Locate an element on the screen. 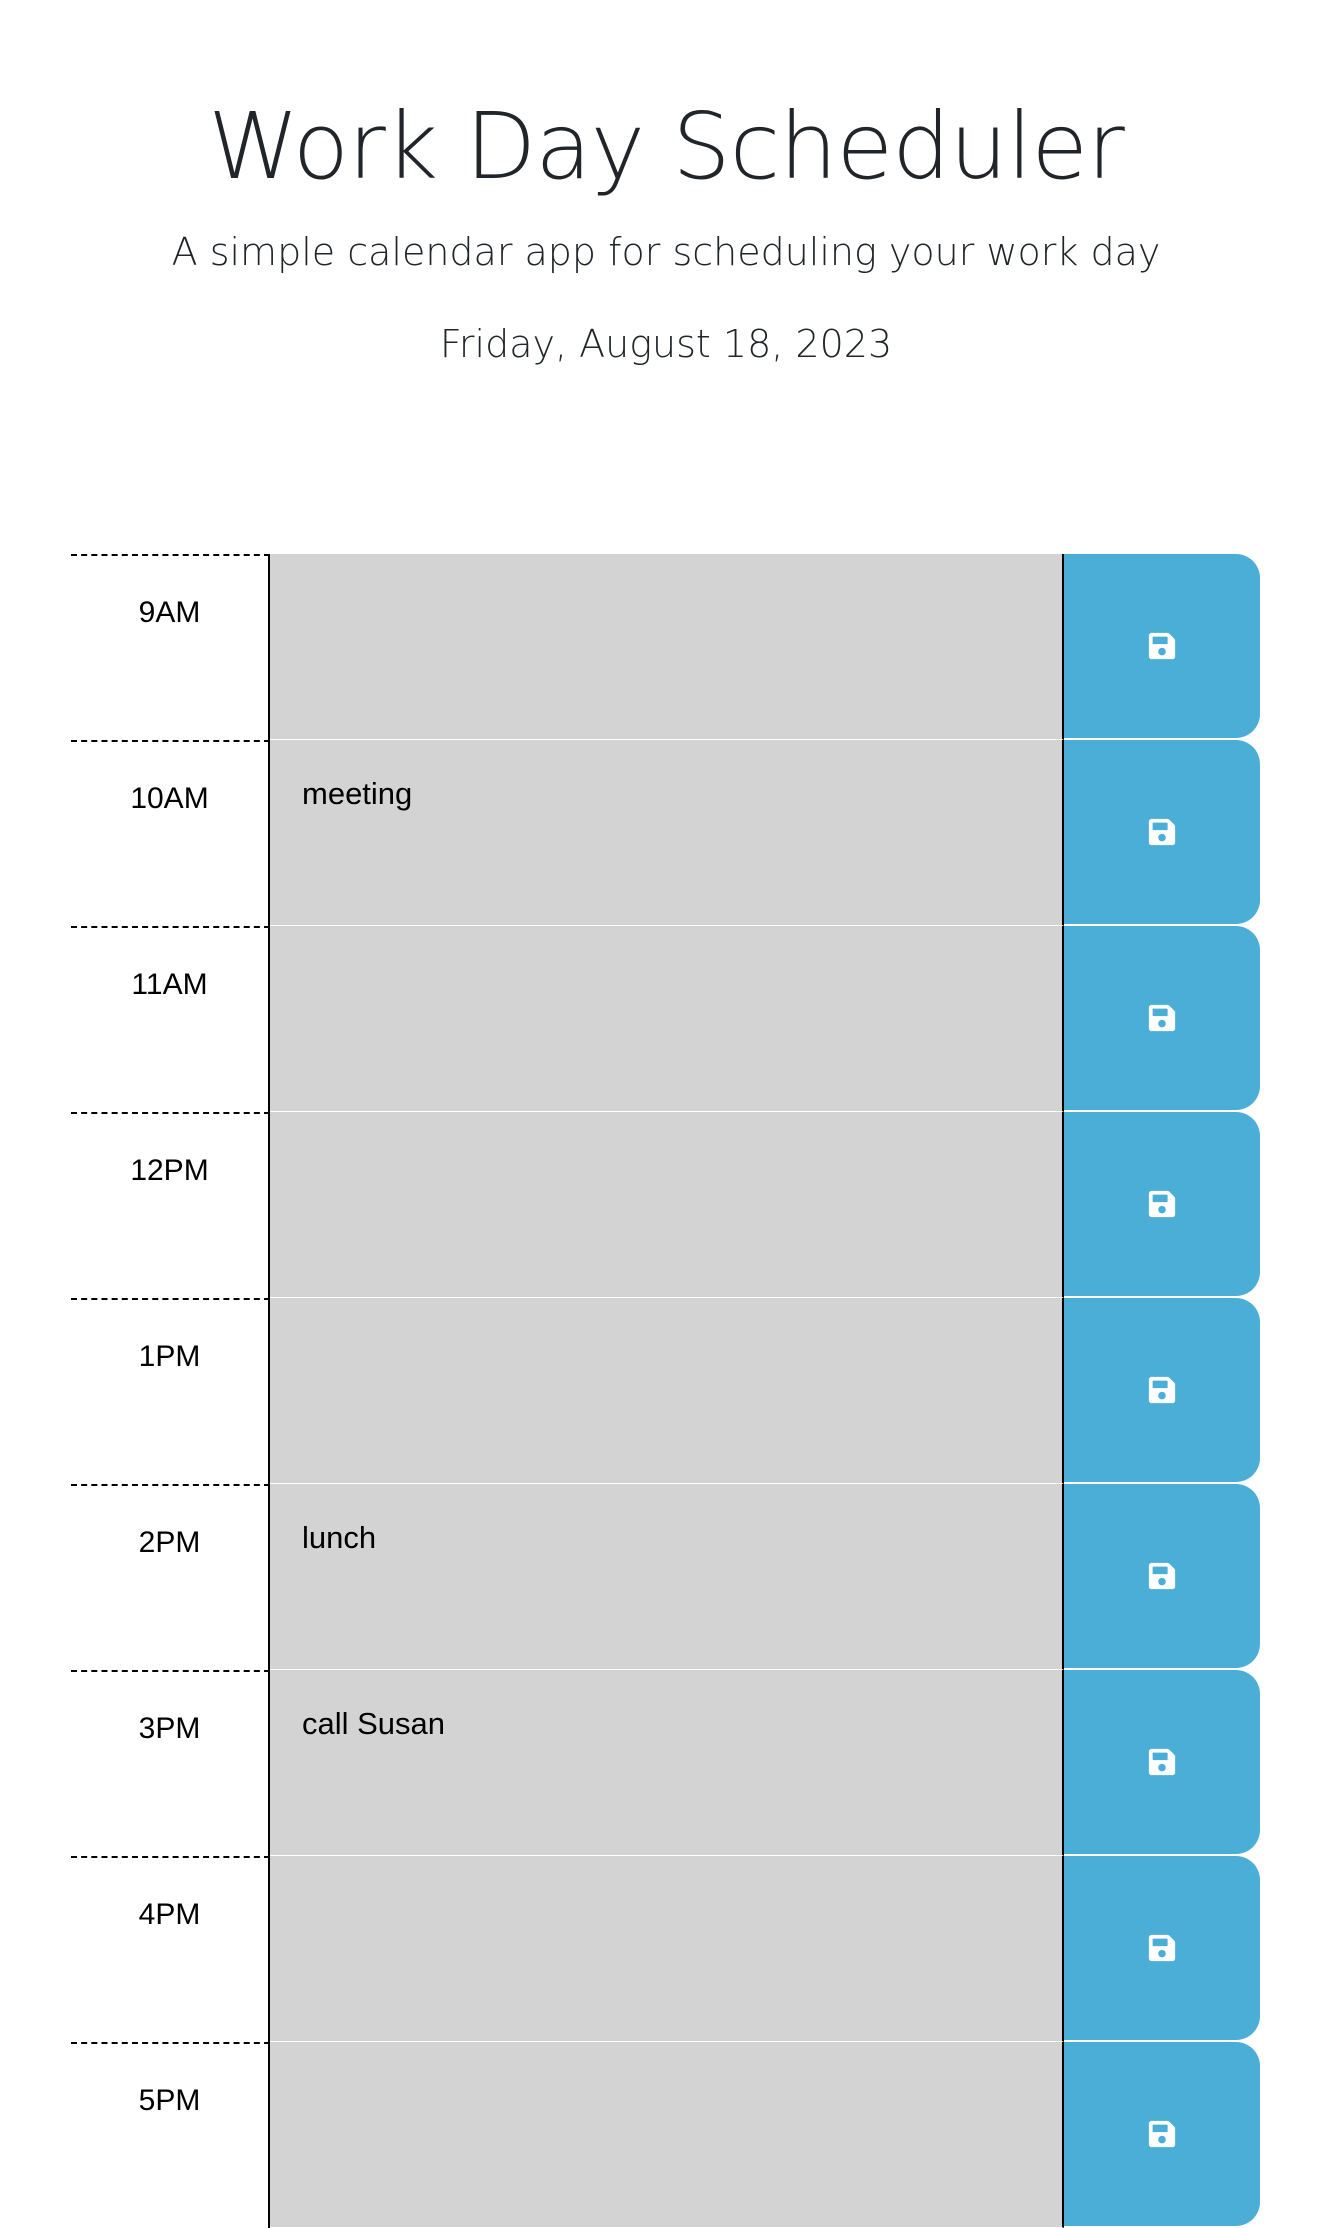 The image size is (1332, 2228). time-block-2pm: 2PM lunch is located at coordinates (666, 1577).